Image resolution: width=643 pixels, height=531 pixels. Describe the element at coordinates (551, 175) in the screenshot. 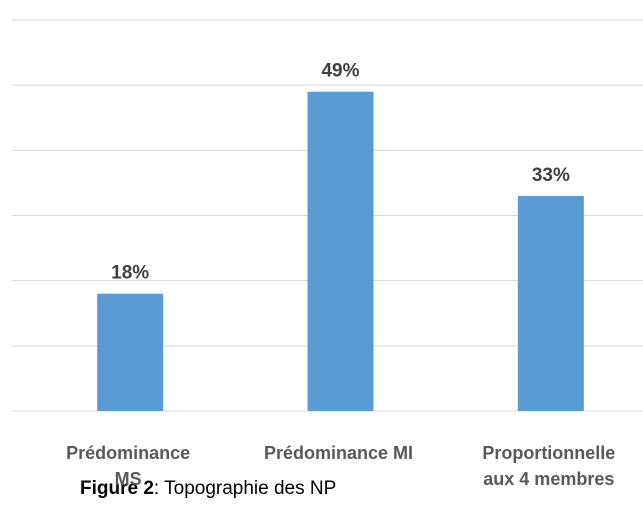

I see `data-label: 33%` at that location.